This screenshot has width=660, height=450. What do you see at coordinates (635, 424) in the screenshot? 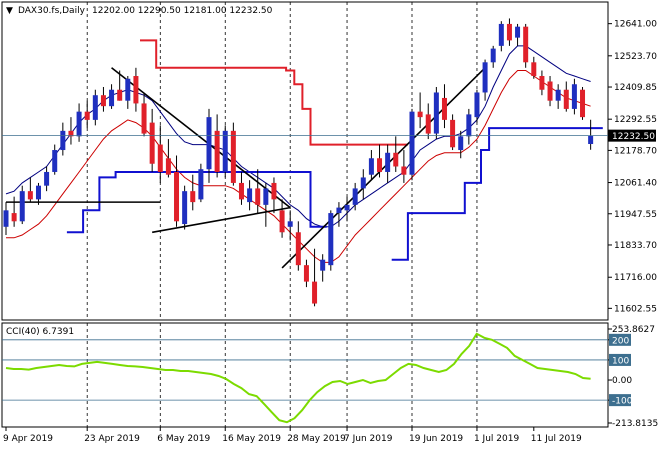
I see `cci-tick-label: -213.8135` at bounding box center [635, 424].